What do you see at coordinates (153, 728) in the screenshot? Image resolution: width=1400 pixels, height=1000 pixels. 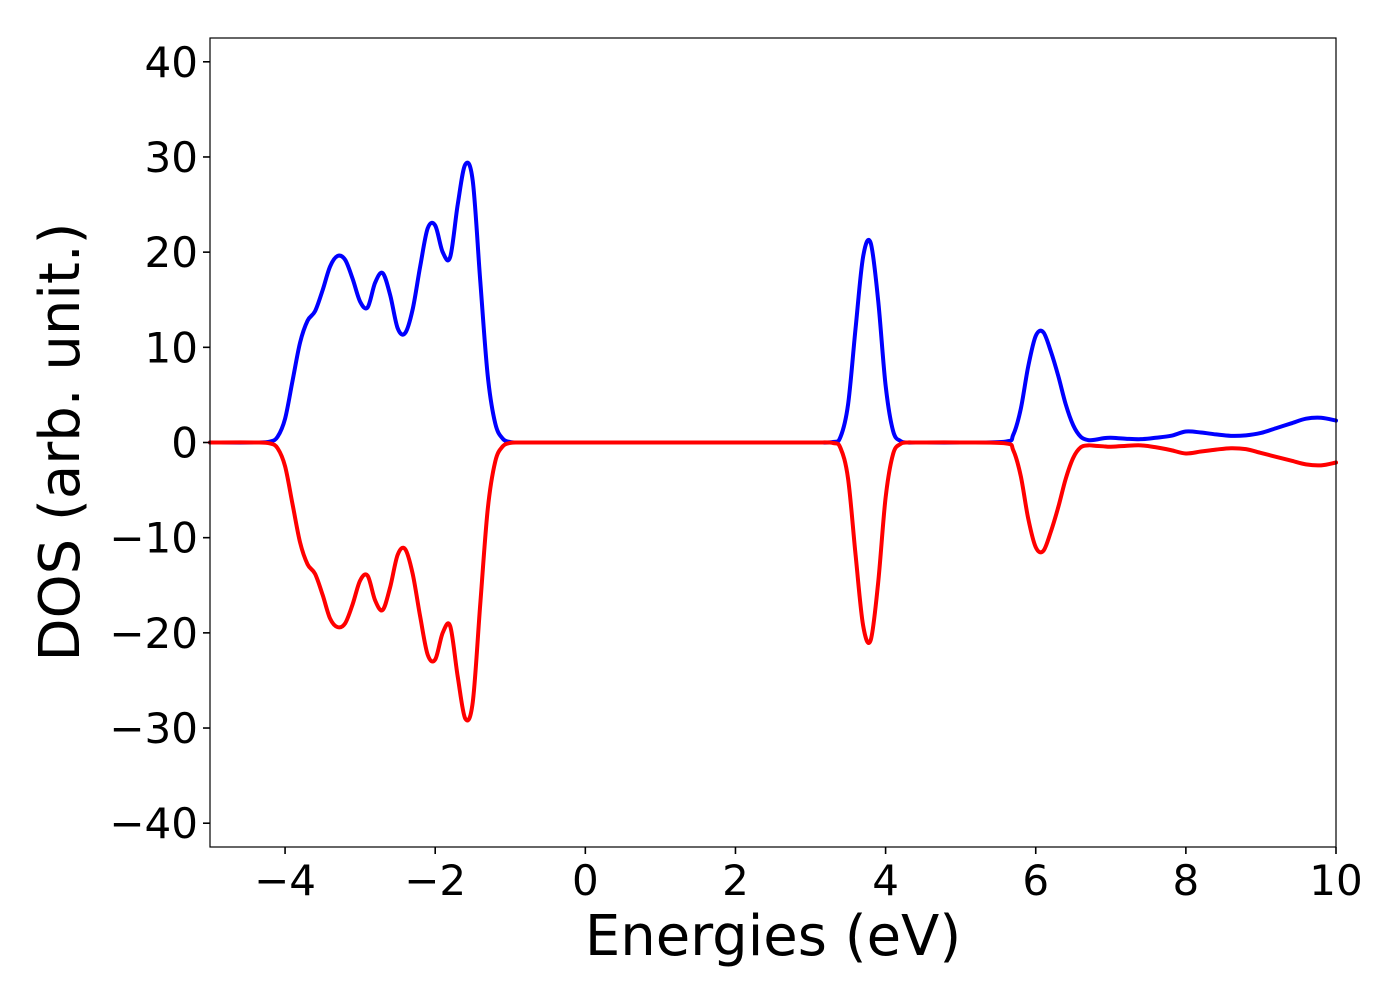 I see `y-tick-label: −30` at bounding box center [153, 728].